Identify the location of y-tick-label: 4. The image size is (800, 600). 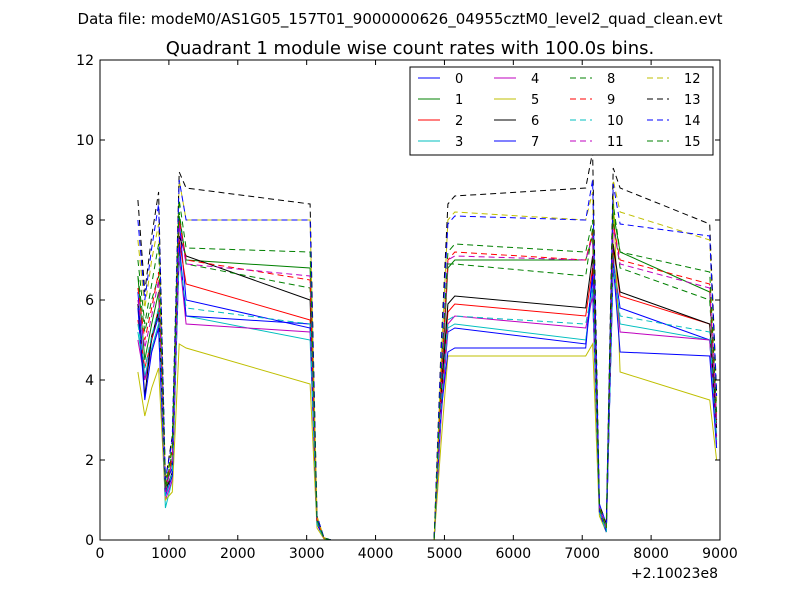
(89, 381).